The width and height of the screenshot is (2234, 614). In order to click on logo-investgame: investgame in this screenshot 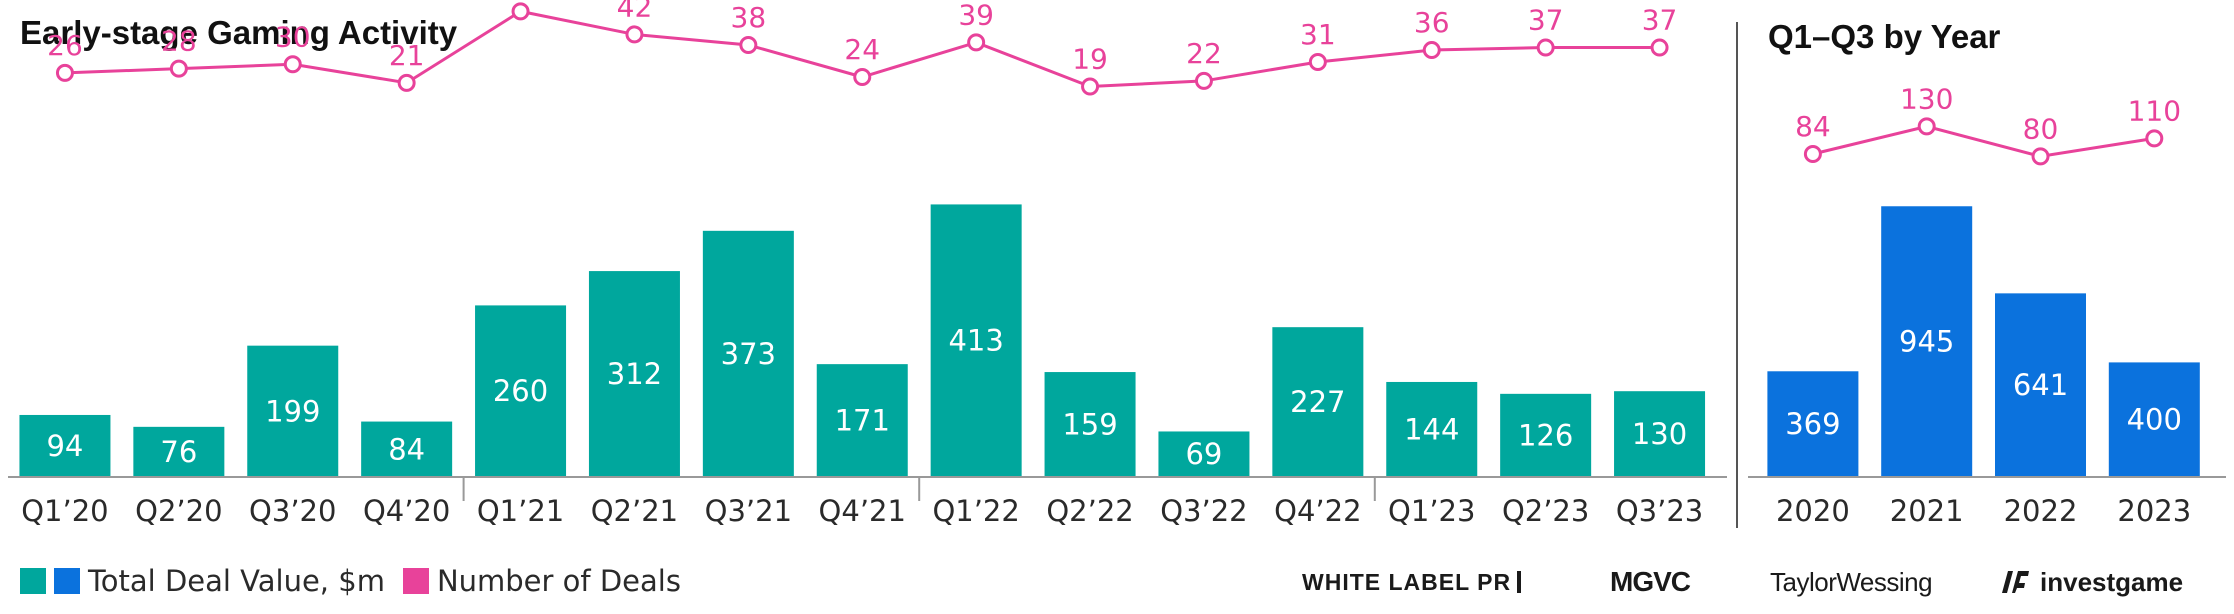, I will do `click(2090, 582)`.